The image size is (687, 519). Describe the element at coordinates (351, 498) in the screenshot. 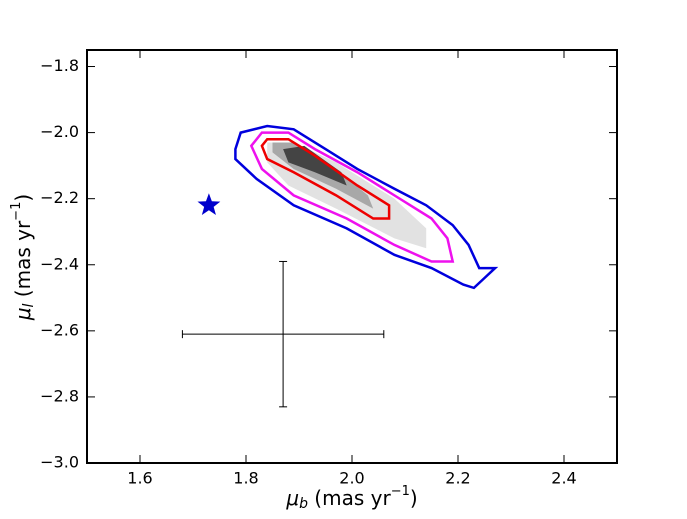

I see `x-axis-label: μb (mas yr−1)` at that location.